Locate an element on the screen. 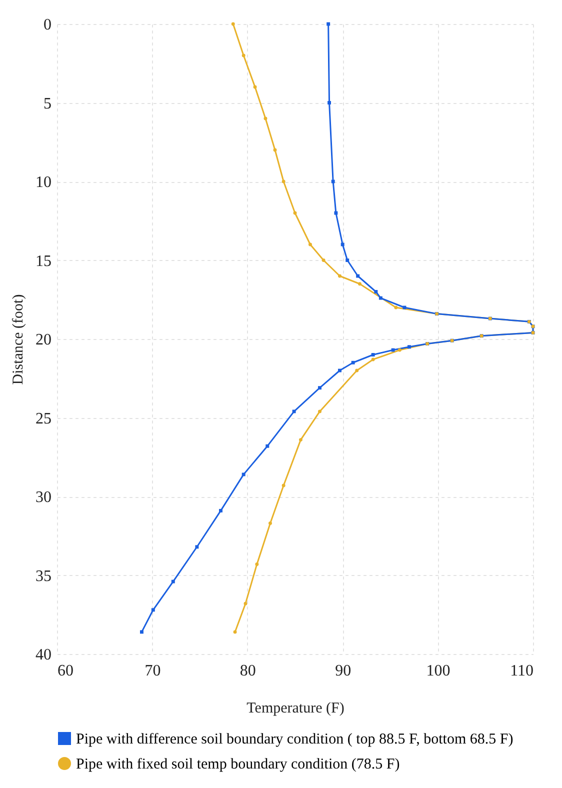 This screenshot has width=562, height=788. x-tick-label: 80 is located at coordinates (248, 671).